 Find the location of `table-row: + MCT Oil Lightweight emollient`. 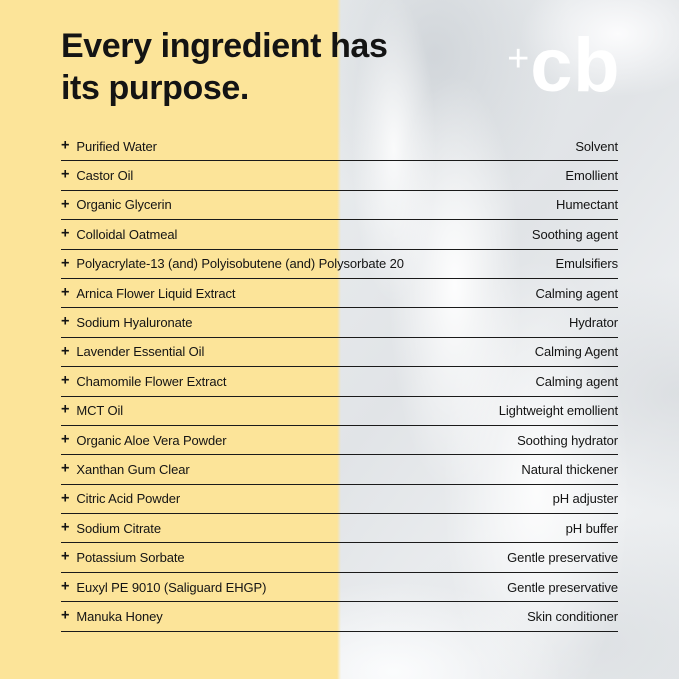

table-row: + MCT Oil Lightweight emollient is located at coordinates (339, 411).